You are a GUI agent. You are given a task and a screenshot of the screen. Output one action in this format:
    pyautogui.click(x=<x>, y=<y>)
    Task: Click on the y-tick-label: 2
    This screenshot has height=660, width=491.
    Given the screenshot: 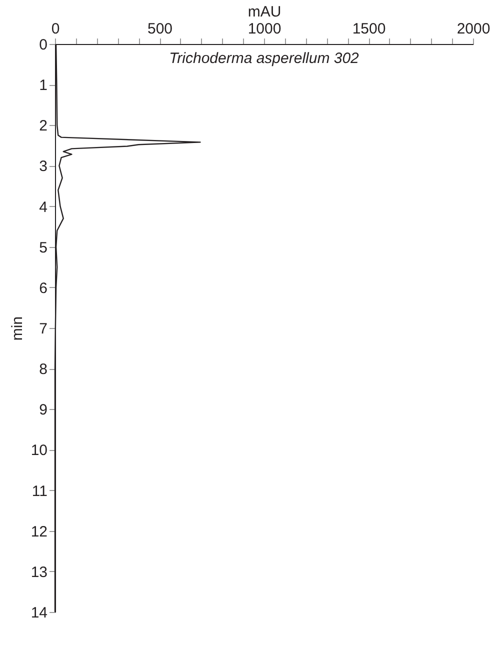 What is the action you would take?
    pyautogui.click(x=43, y=126)
    